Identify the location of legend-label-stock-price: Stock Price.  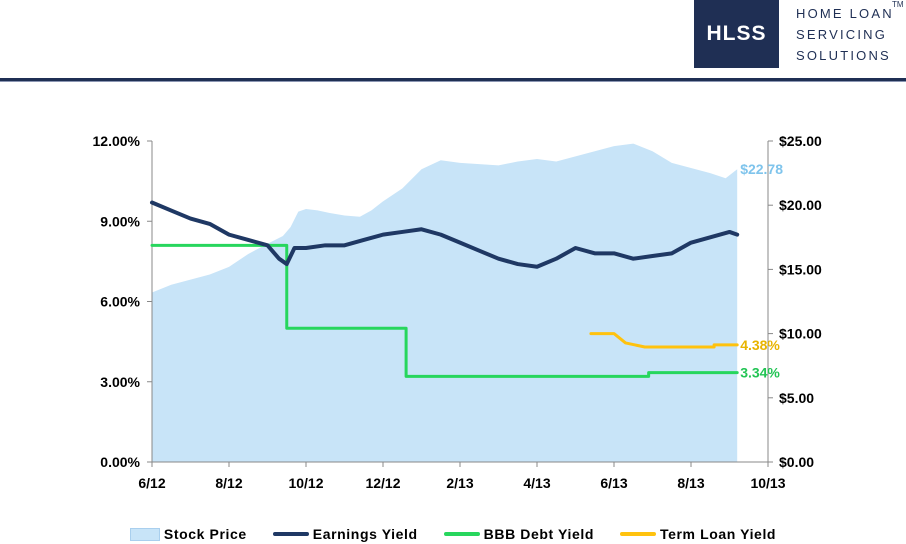
(205, 534).